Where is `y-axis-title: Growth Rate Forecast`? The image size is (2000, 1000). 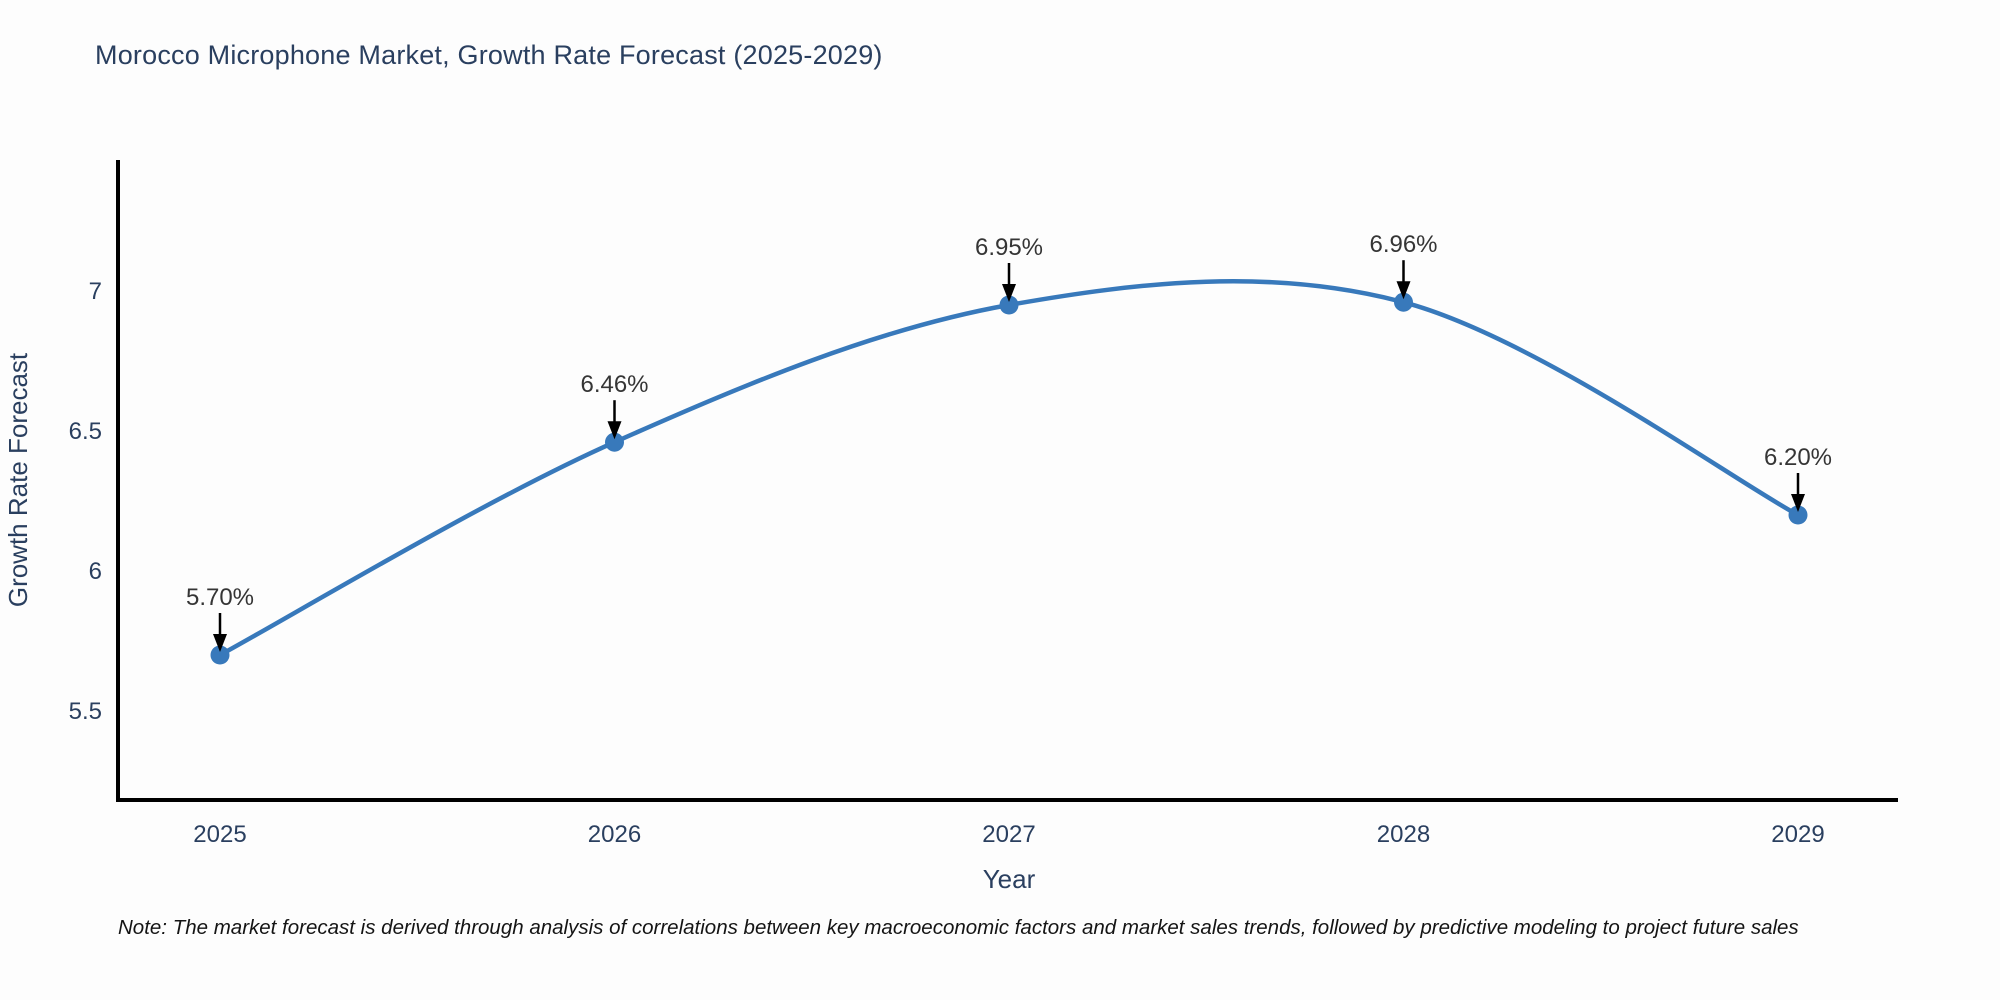
y-axis-title: Growth Rate Forecast is located at coordinates (18, 479).